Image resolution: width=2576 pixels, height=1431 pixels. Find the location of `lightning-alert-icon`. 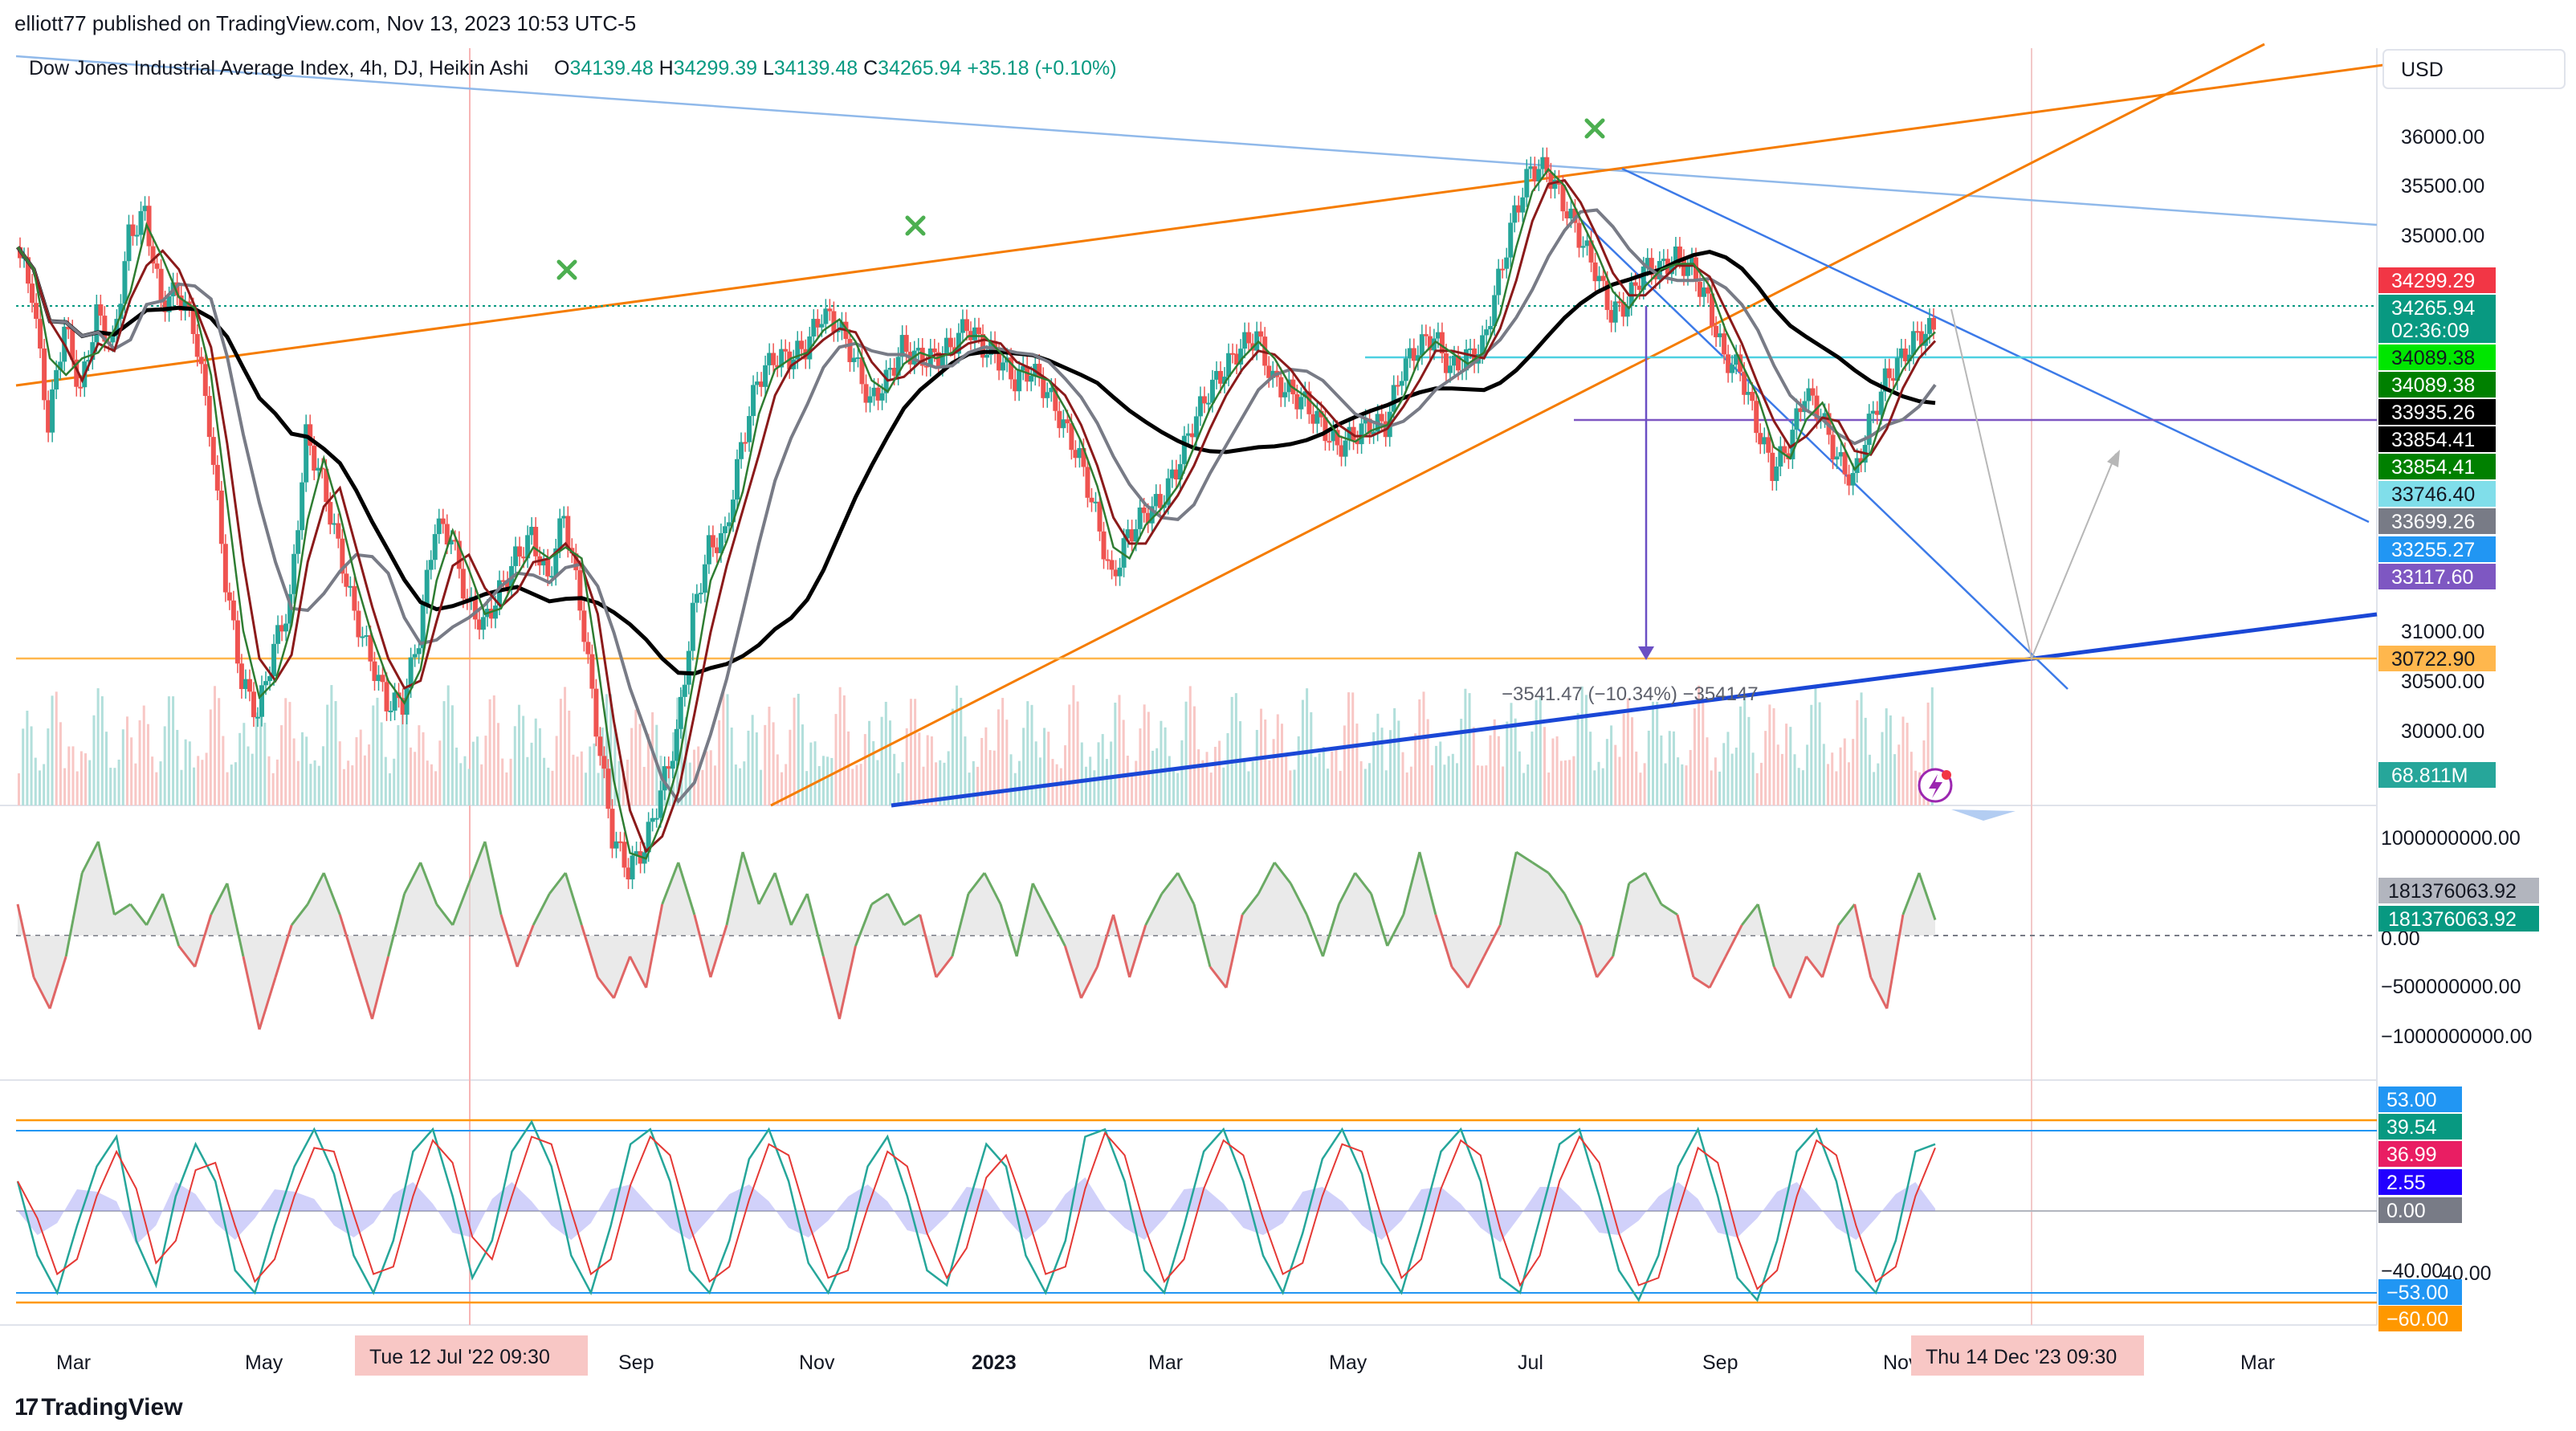

lightning-alert-icon is located at coordinates (1935, 785).